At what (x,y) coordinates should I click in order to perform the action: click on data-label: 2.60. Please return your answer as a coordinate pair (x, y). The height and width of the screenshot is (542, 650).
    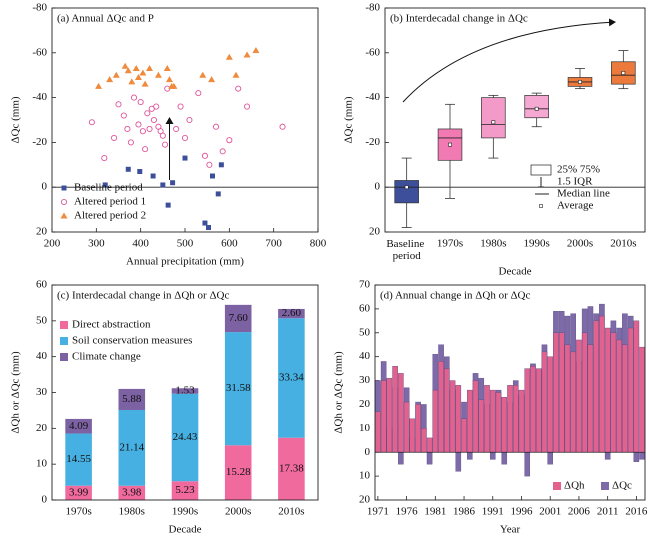
    Looking at the image, I should click on (292, 313).